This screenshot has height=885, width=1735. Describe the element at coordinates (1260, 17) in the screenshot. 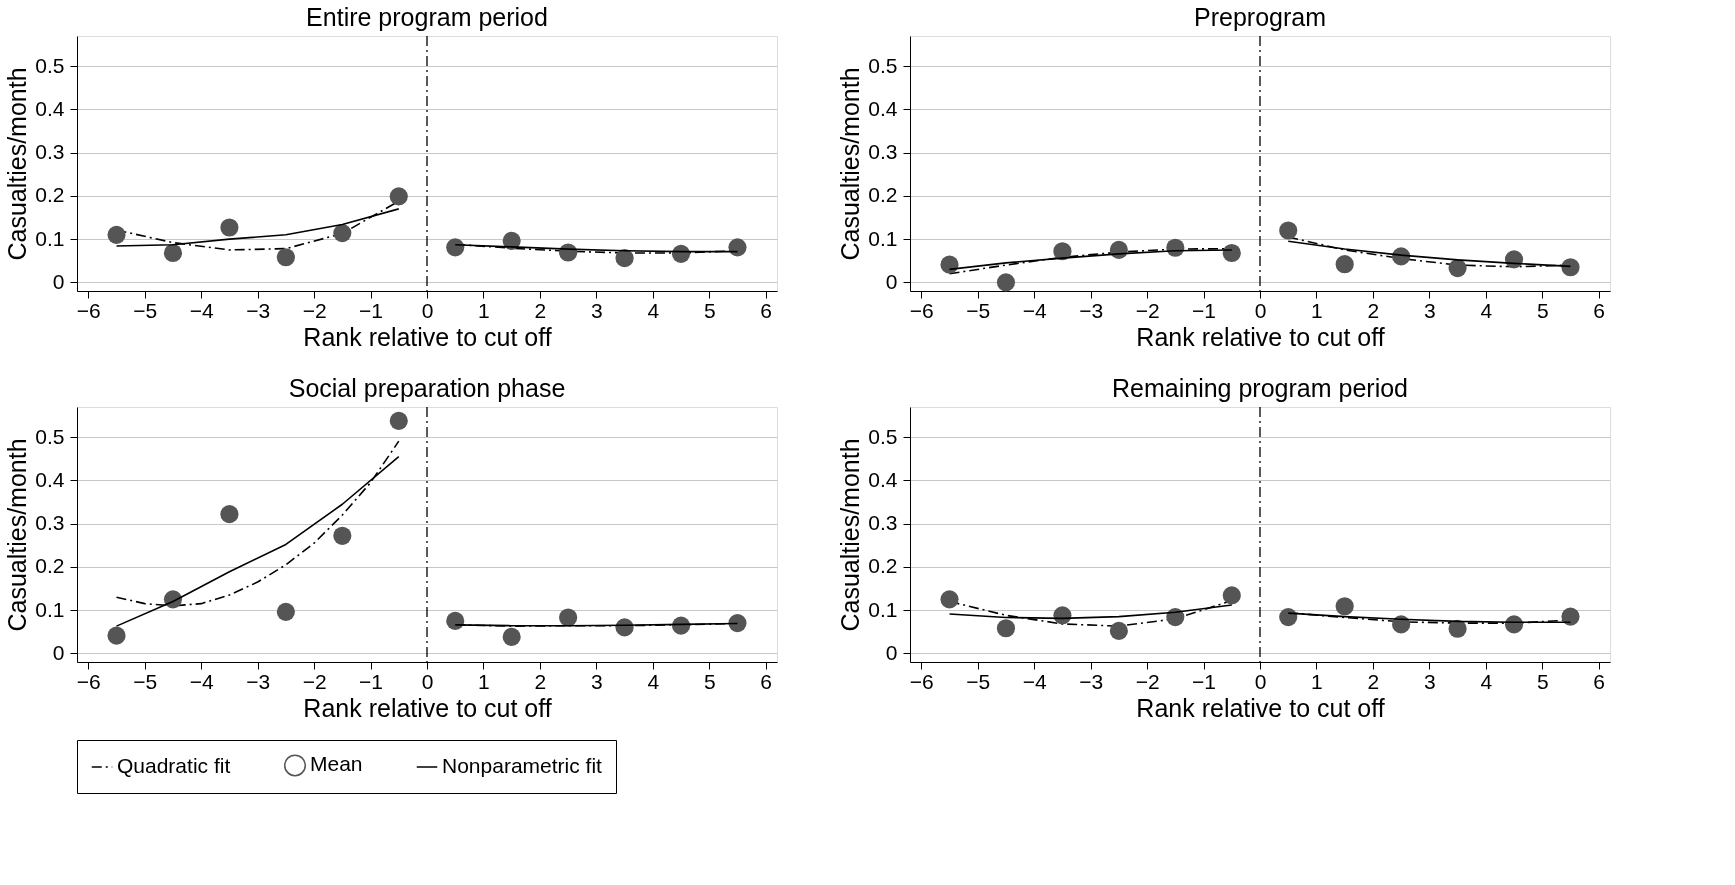

I see `chart-title: Preprogram` at that location.